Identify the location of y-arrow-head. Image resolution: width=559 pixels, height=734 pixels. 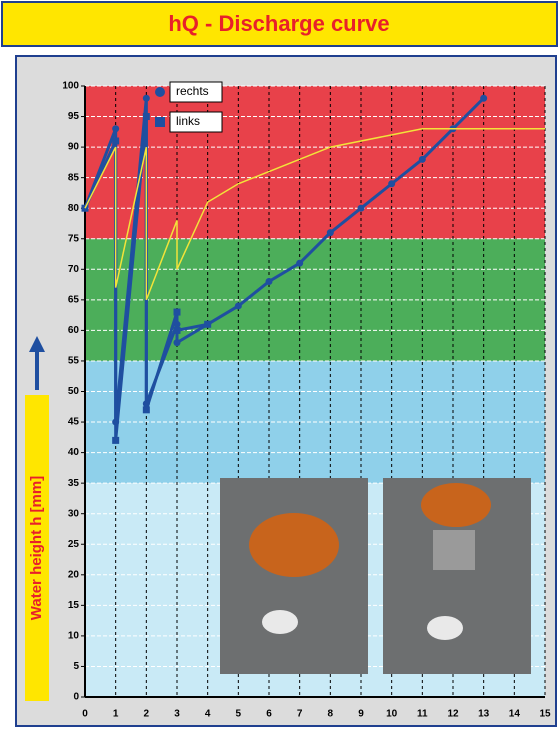
(37, 344).